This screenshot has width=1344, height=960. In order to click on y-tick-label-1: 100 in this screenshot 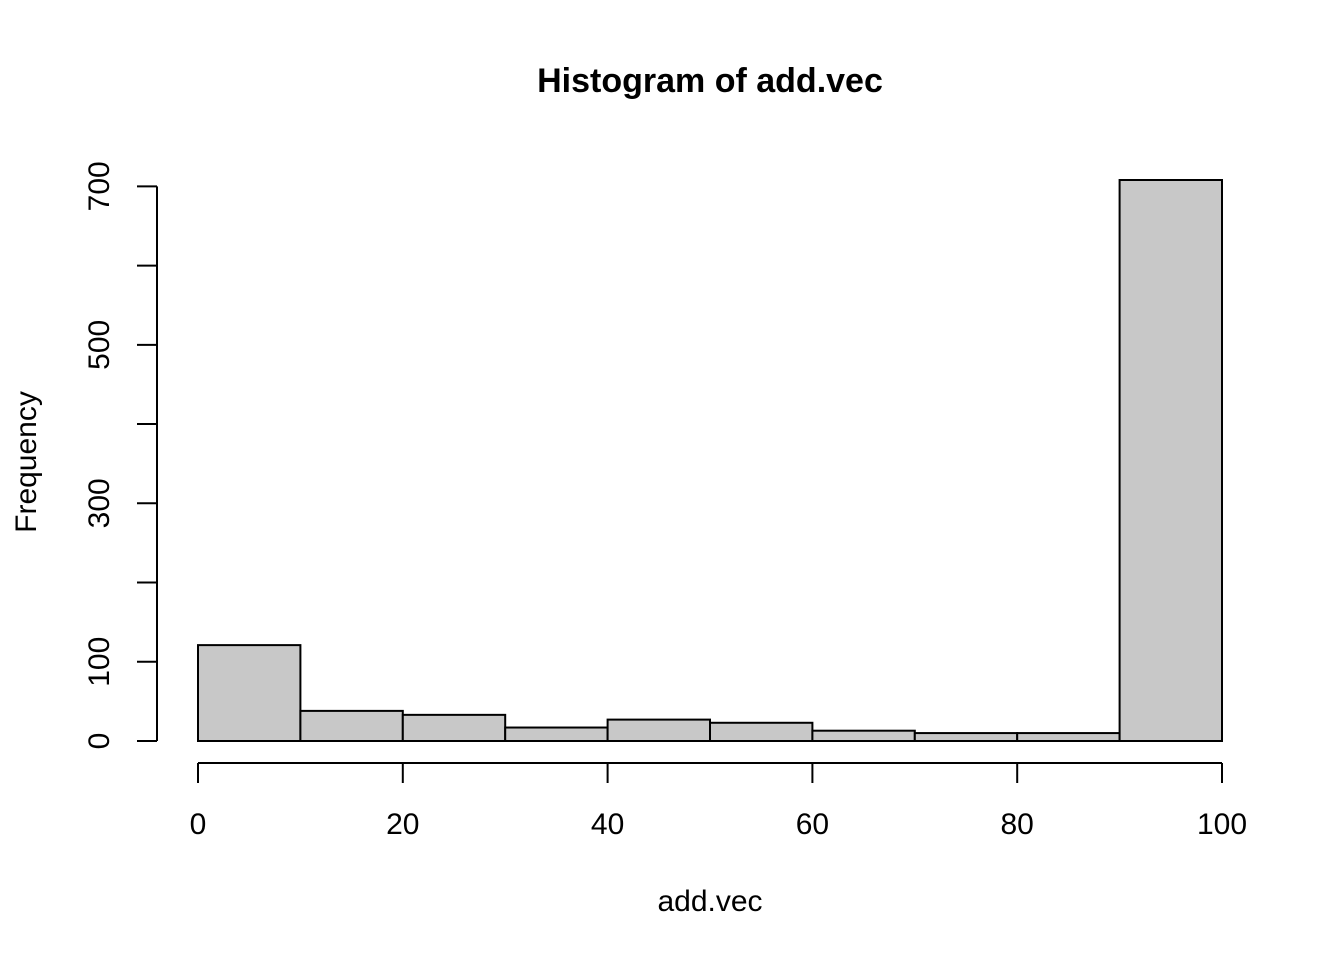, I will do `click(99, 662)`.